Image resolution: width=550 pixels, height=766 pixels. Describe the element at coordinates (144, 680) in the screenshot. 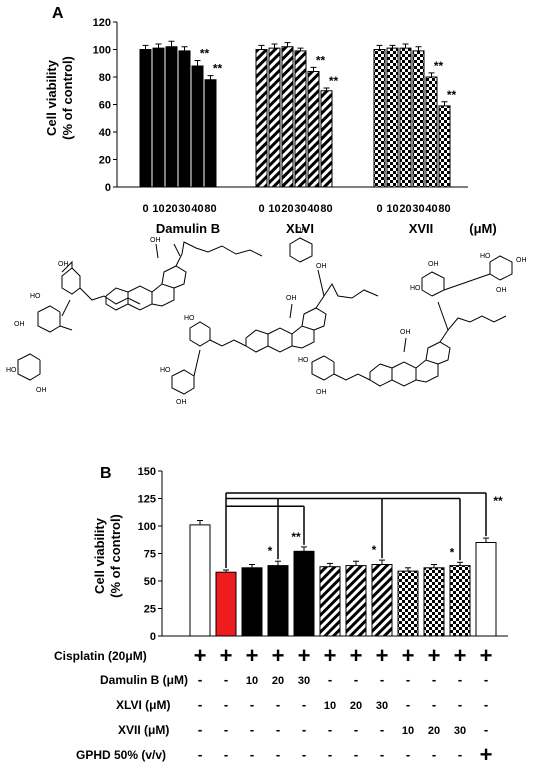

I see `row-label: Damulin B (μM)` at that location.